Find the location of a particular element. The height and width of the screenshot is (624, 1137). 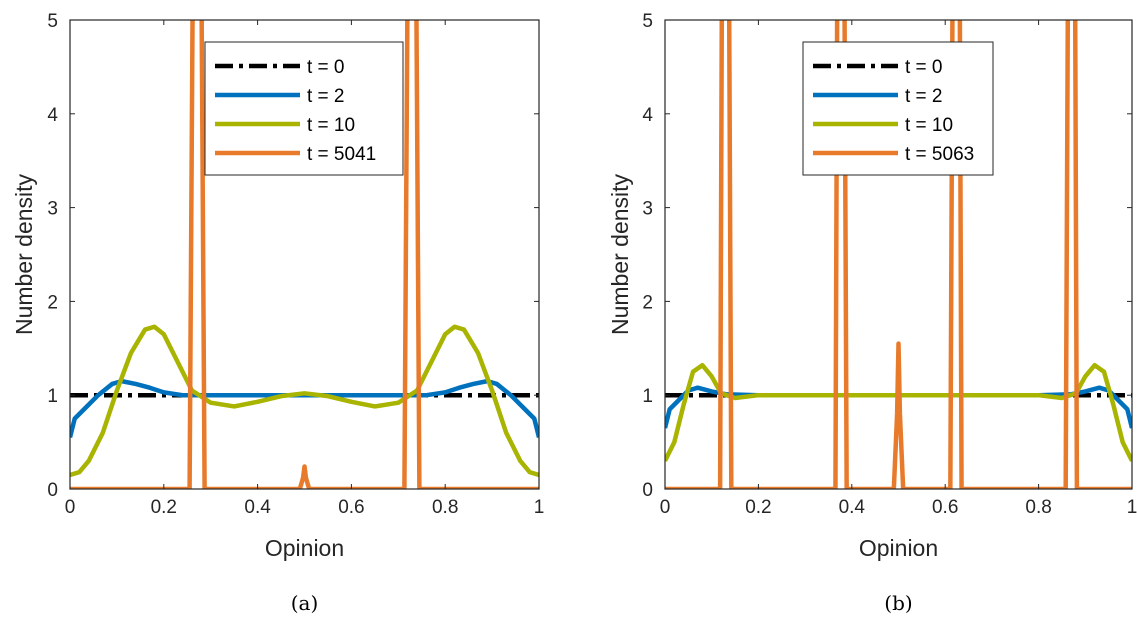

legend-box is located at coordinates (304, 108).